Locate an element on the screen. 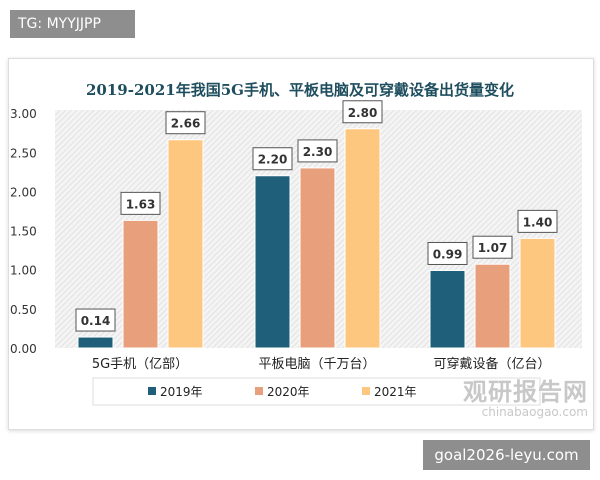 Image resolution: width=600 pixels, height=480 pixels. logo-watermark: 观研报告网 chinabaogao.com is located at coordinates (509, 395).